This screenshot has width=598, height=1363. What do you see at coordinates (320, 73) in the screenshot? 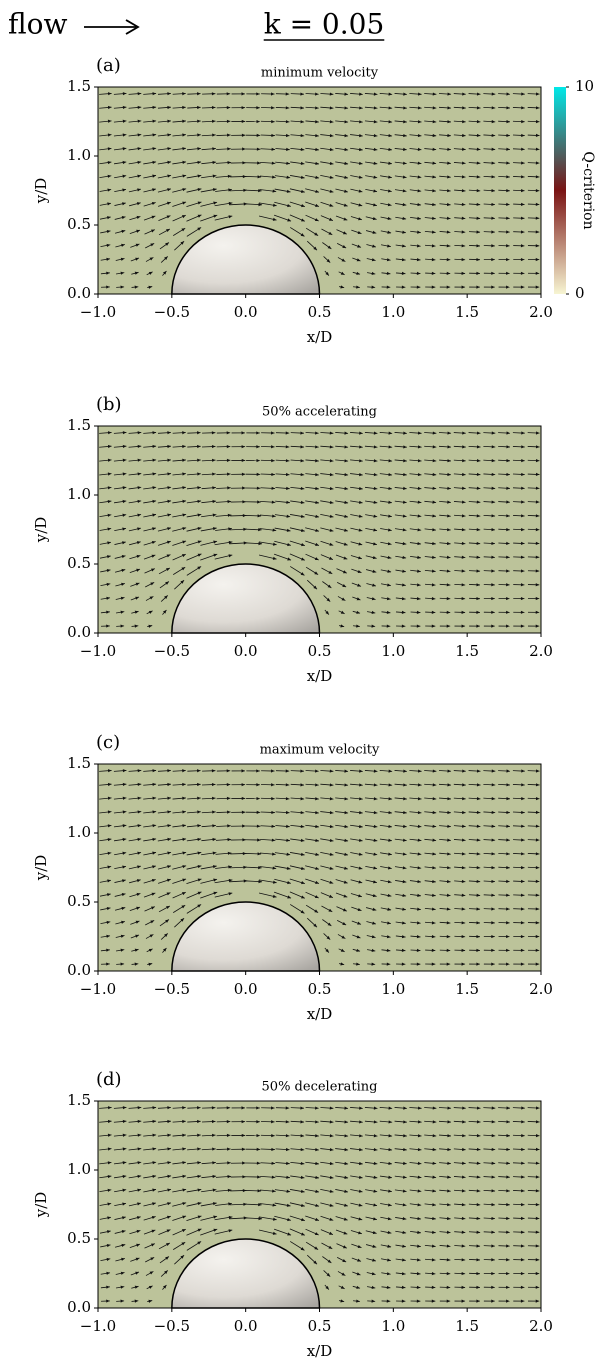
I see `panel-title: minimum velocity` at bounding box center [320, 73].